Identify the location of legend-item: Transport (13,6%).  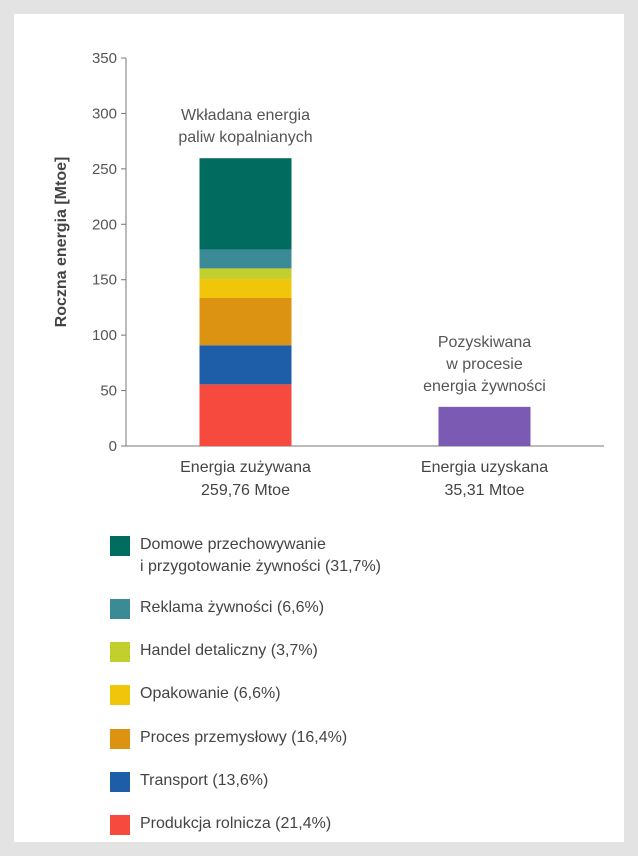
(189, 781).